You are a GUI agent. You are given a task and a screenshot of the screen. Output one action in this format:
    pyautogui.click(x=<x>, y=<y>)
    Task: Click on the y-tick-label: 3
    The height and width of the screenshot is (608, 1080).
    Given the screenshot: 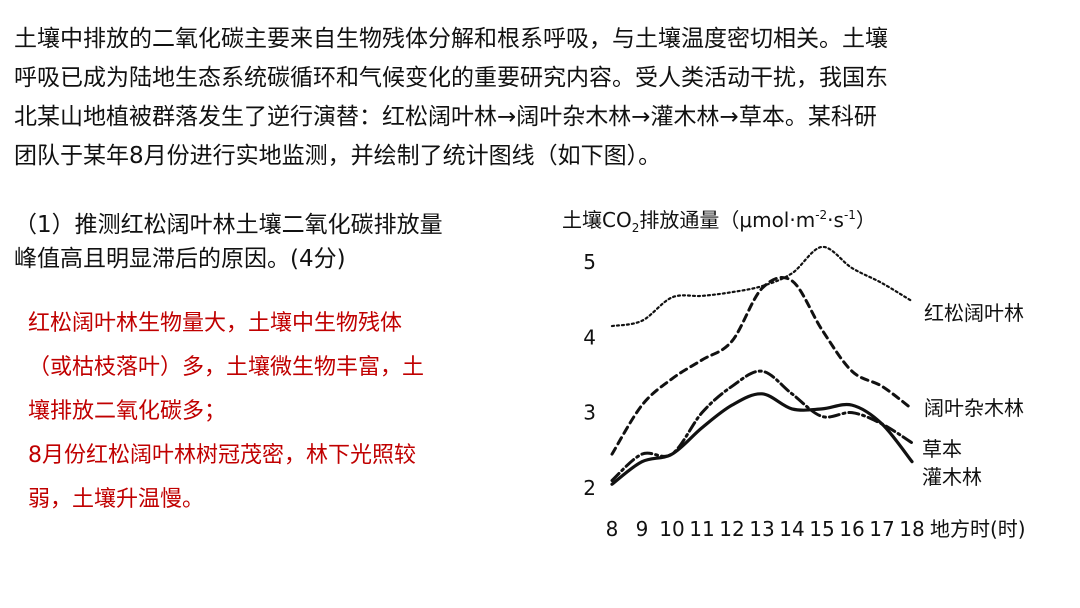 What is the action you would take?
    pyautogui.click(x=589, y=413)
    